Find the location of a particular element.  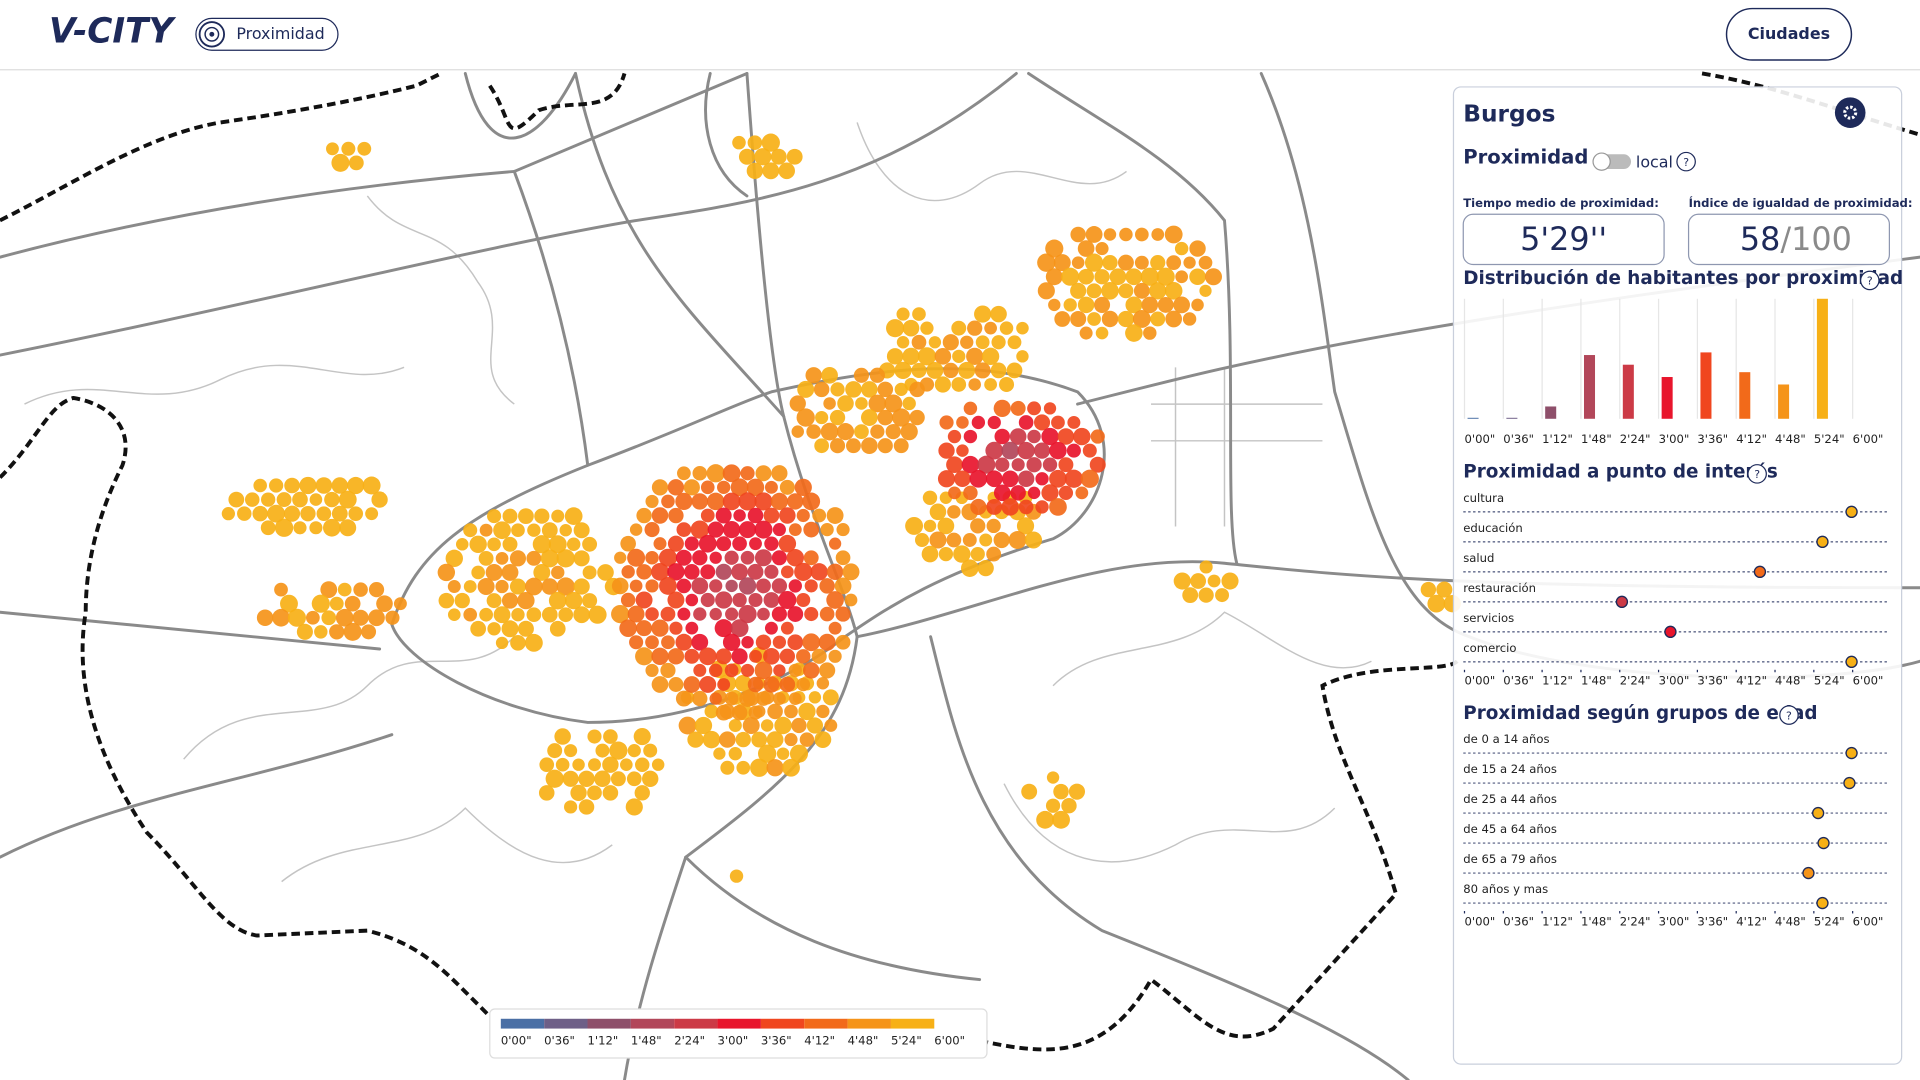

module-badge: Proximidad is located at coordinates (267, 34).